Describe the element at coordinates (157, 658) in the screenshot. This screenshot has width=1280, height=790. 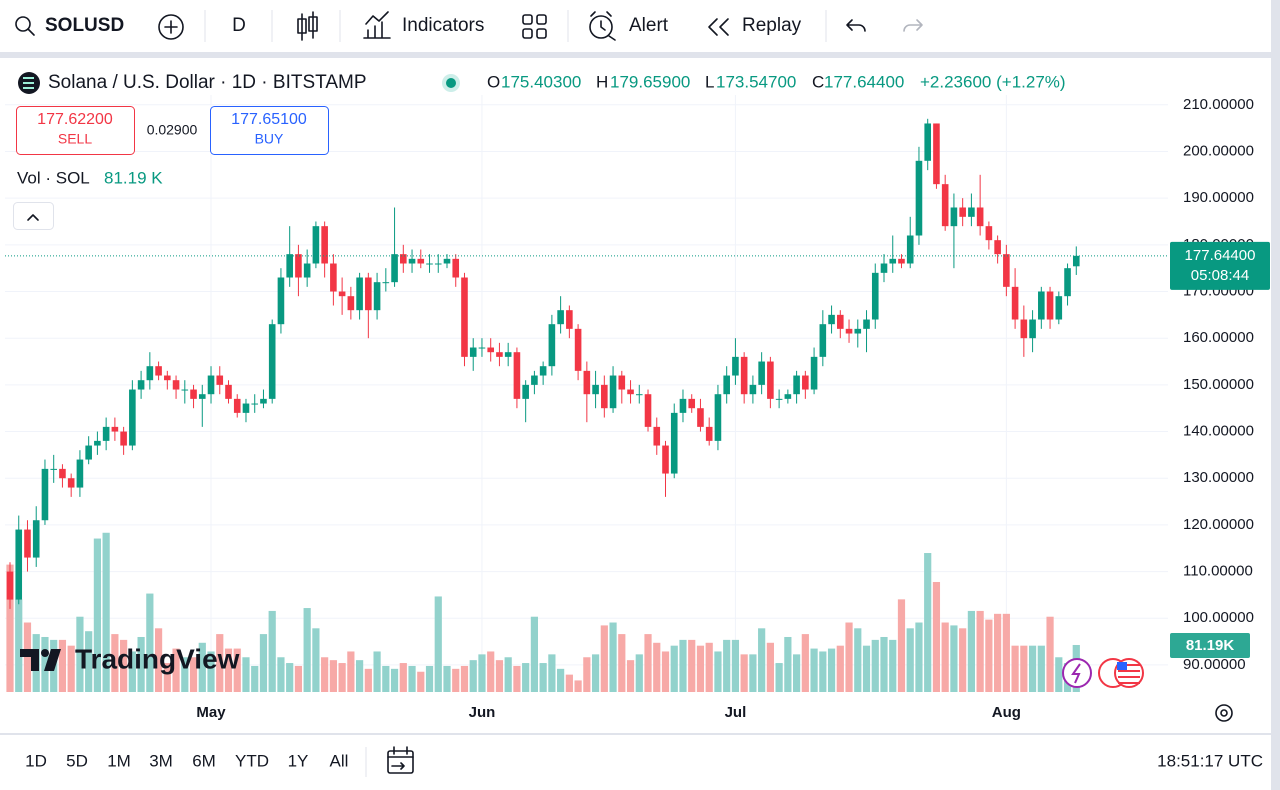
I see `watermark-text: TradingView` at that location.